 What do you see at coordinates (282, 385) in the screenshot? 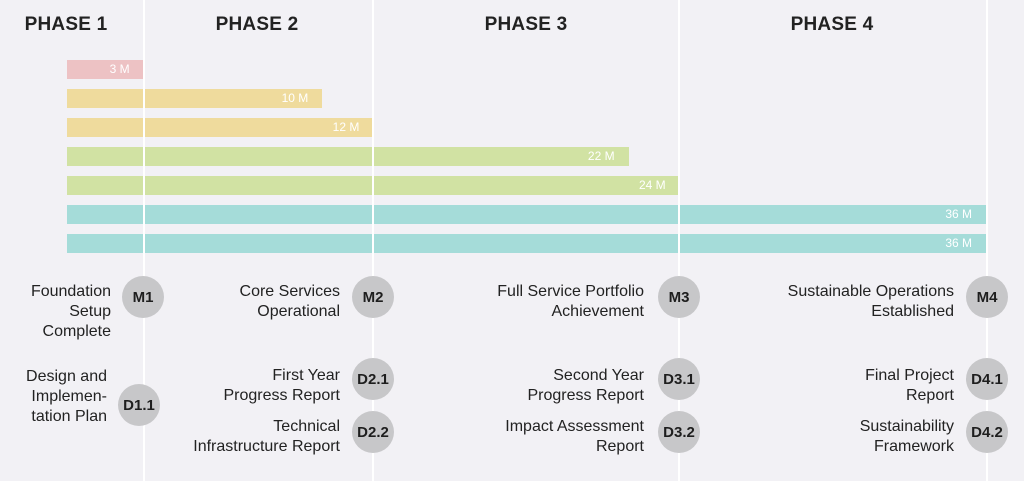
I see `deliverable-d2-1-text: First Year Progress Report` at bounding box center [282, 385].